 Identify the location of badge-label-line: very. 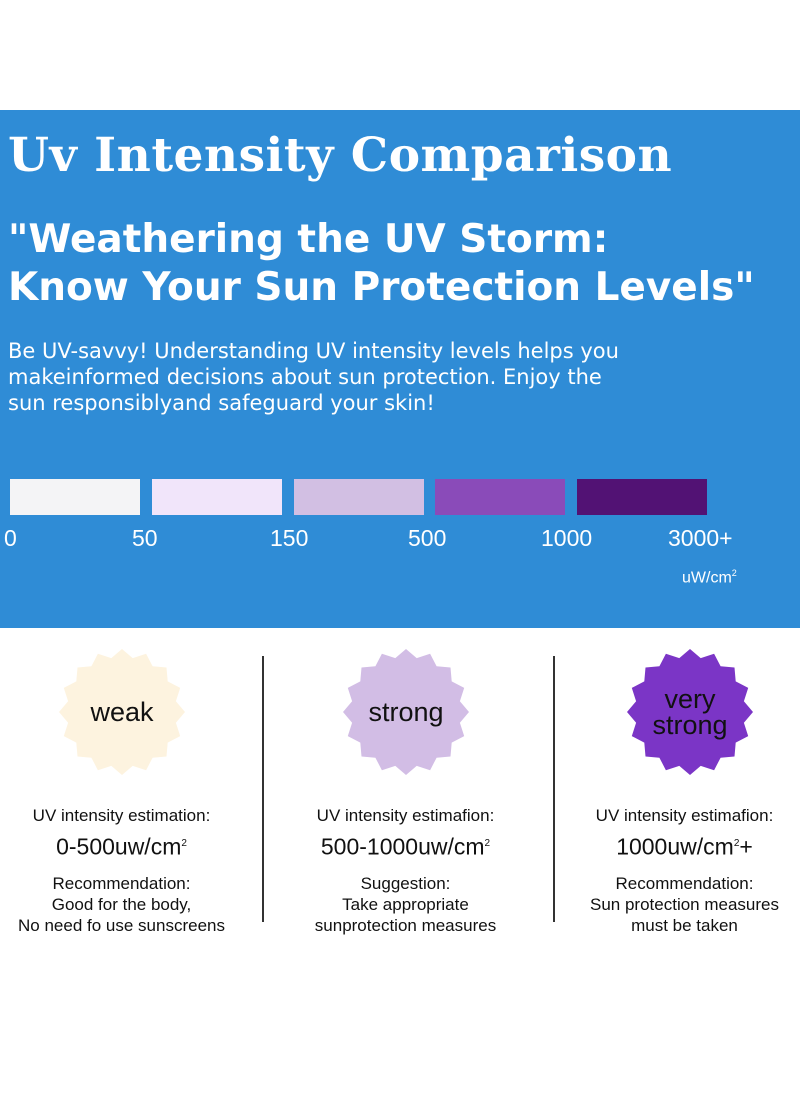
(690, 699).